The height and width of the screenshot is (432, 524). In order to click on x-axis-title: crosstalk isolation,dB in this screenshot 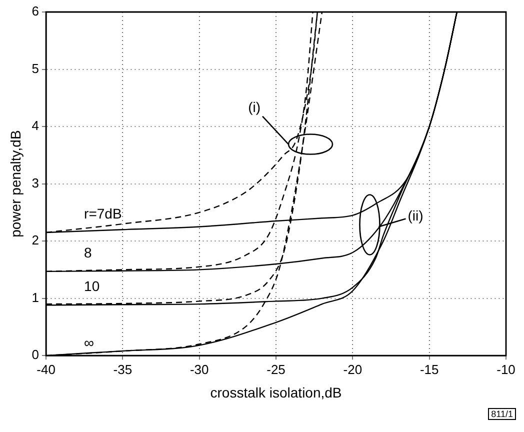, I will do `click(276, 392)`.